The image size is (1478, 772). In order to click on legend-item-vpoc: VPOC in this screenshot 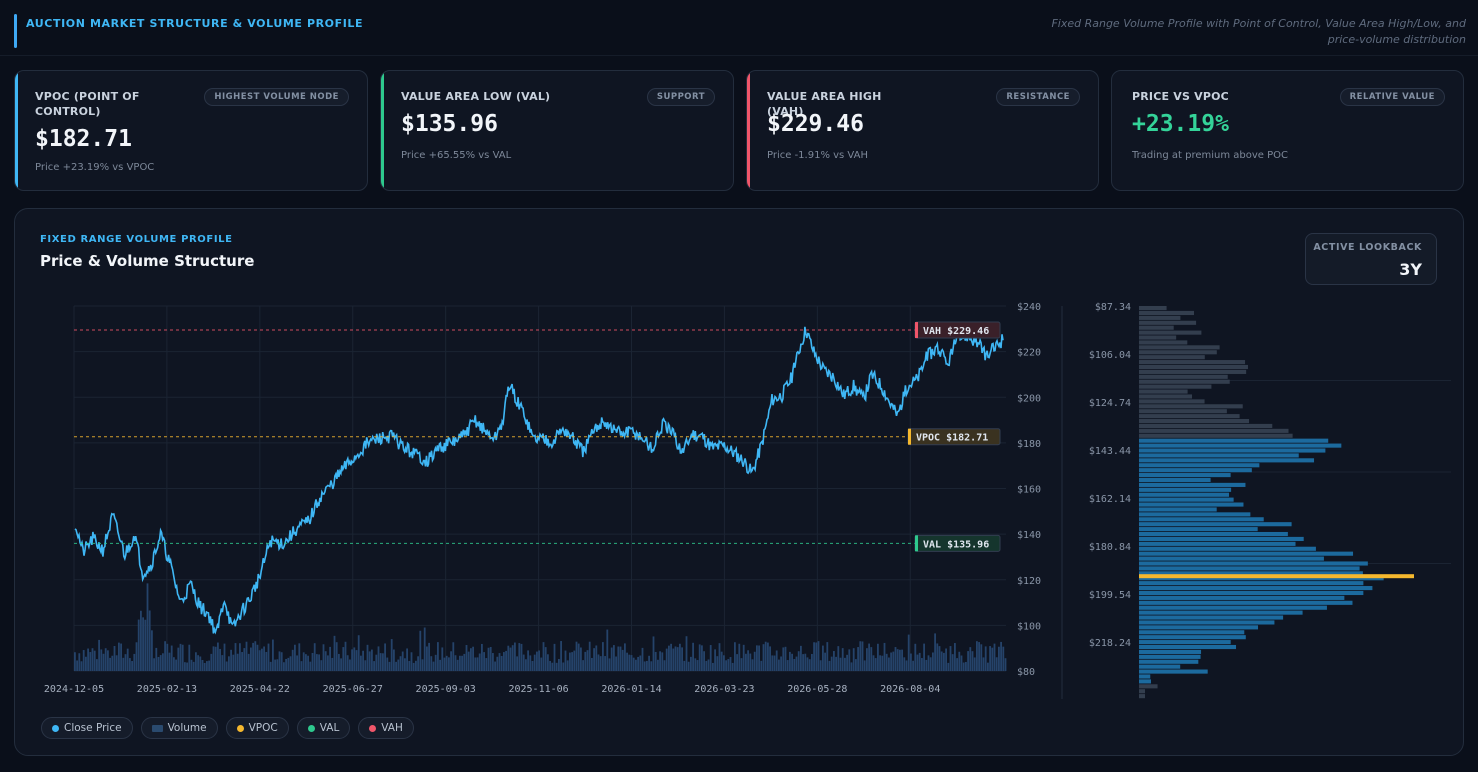, I will do `click(257, 728)`.